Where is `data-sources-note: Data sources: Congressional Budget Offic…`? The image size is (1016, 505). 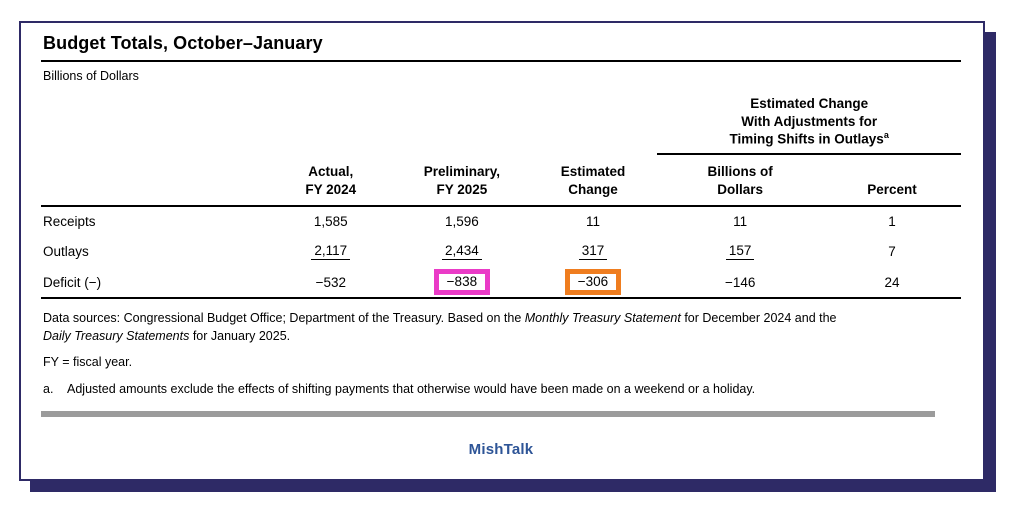
data-sources-note: Data sources: Congressional Budget Offic… is located at coordinates (440, 327).